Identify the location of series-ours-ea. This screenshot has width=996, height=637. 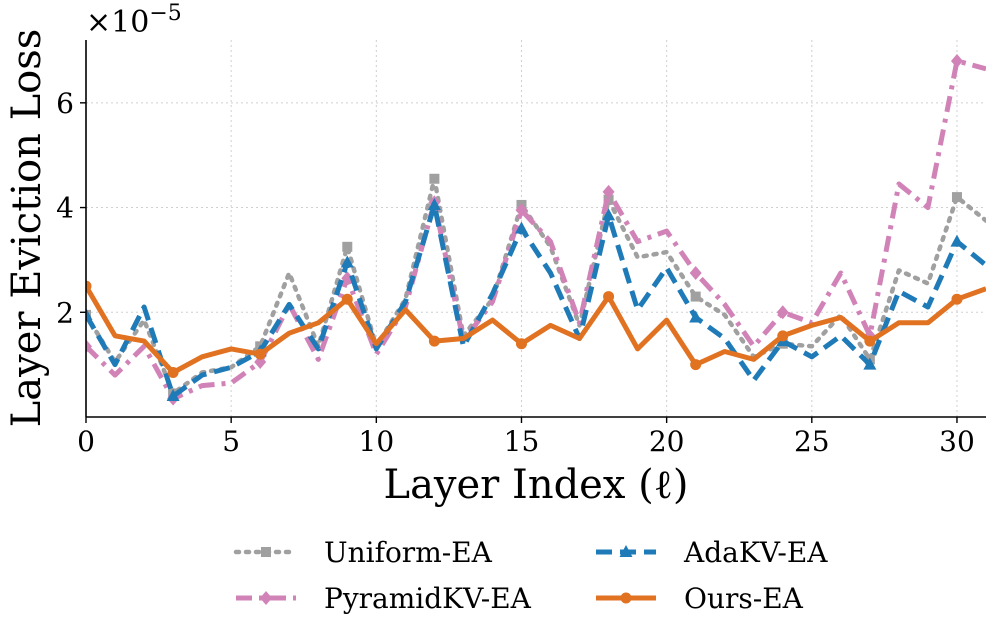
(536, 329).